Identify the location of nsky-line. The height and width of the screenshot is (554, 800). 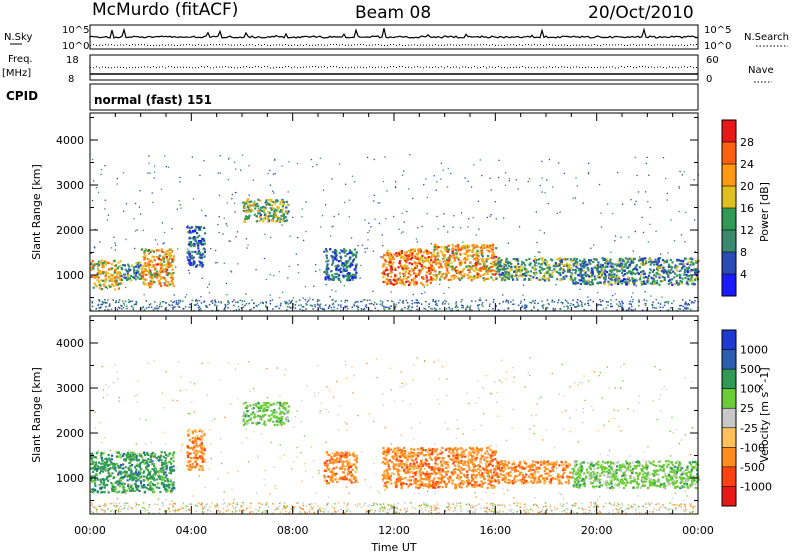
(394, 33).